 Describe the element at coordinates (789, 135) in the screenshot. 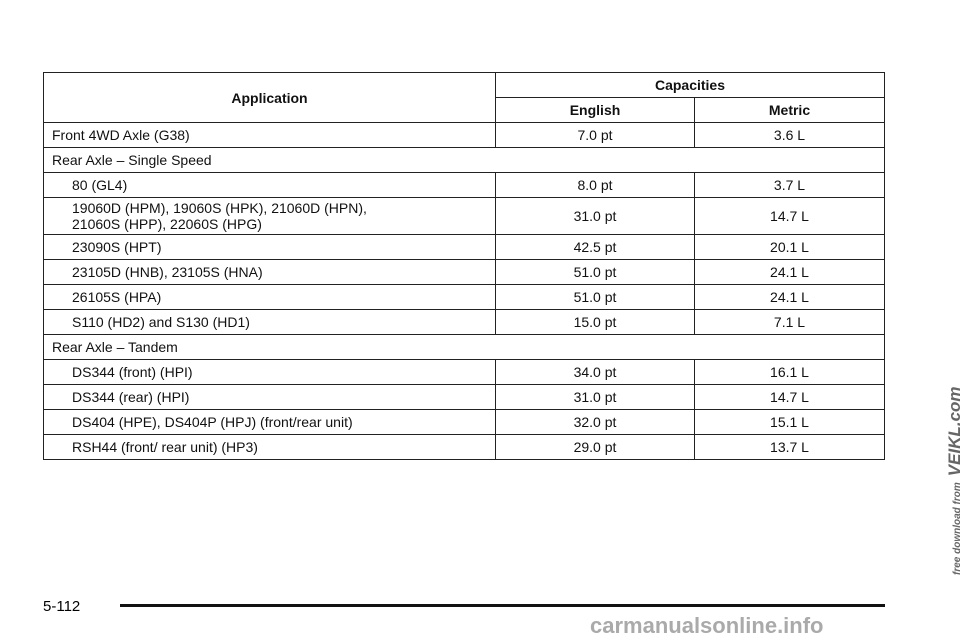

I see `metric-cell: 3.6 L` at that location.